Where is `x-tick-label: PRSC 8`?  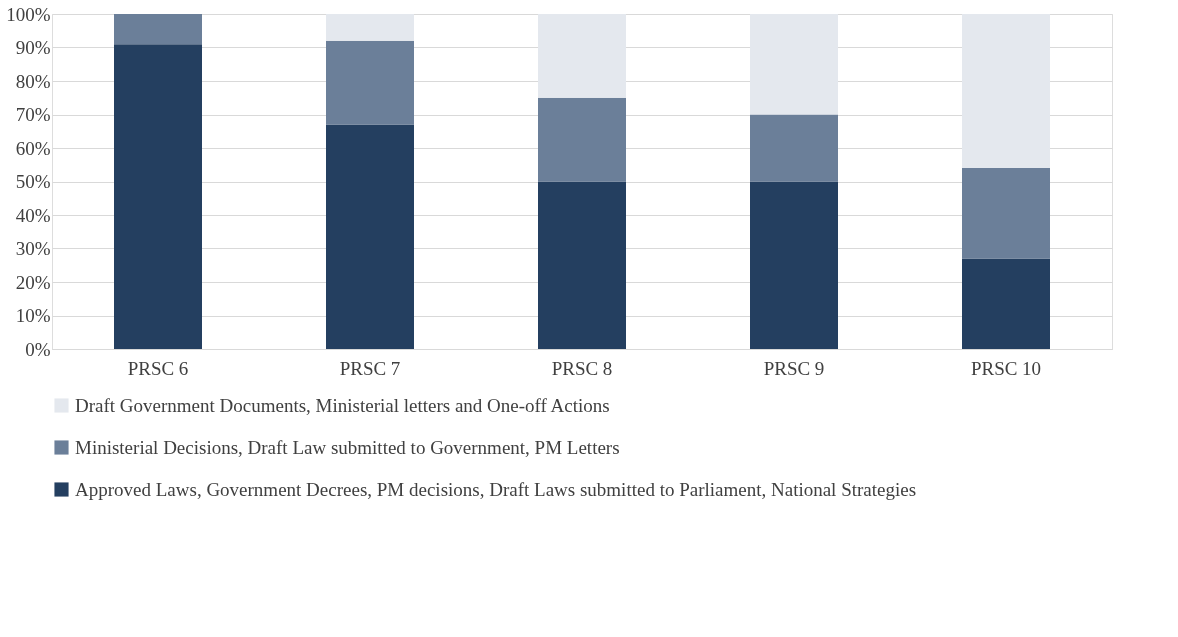 x-tick-label: PRSC 8 is located at coordinates (582, 368).